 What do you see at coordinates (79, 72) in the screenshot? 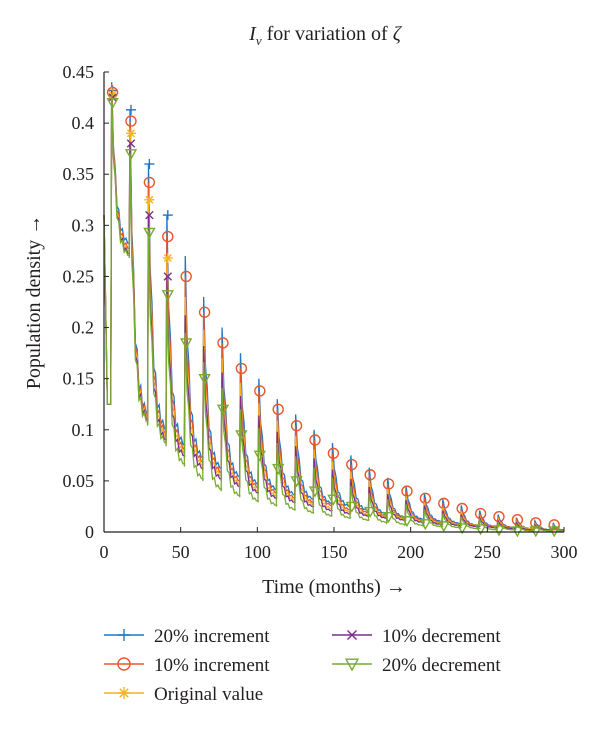
I see `y-tick-label: 0.45` at bounding box center [79, 72].